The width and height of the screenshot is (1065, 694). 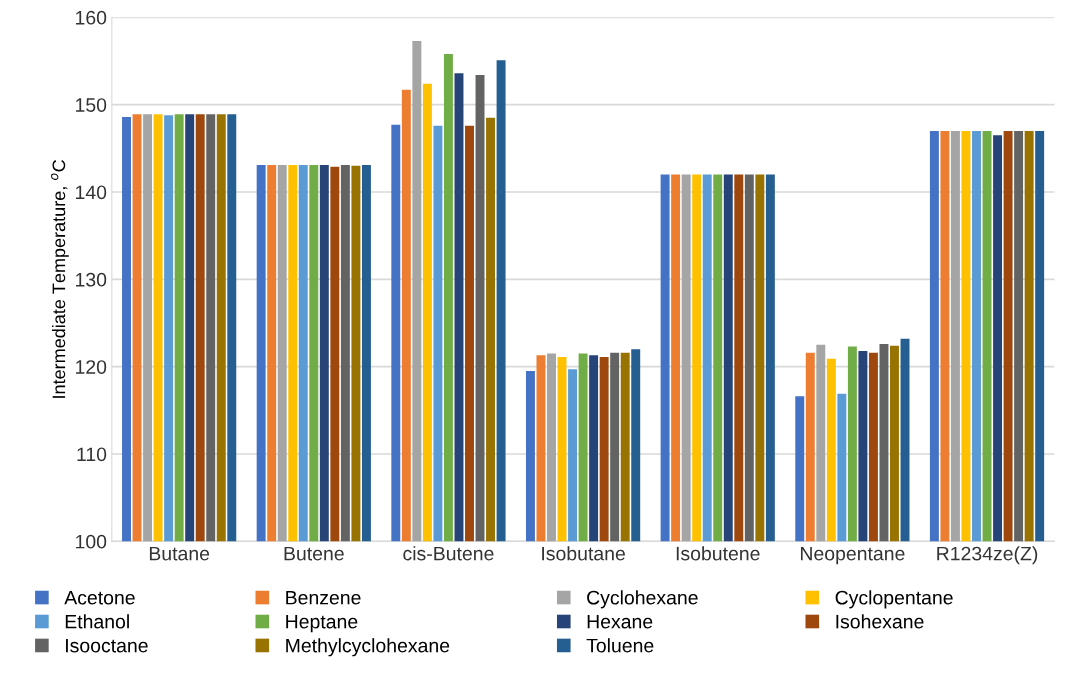 What do you see at coordinates (894, 599) in the screenshot?
I see `legend-label: Cyclopentane` at bounding box center [894, 599].